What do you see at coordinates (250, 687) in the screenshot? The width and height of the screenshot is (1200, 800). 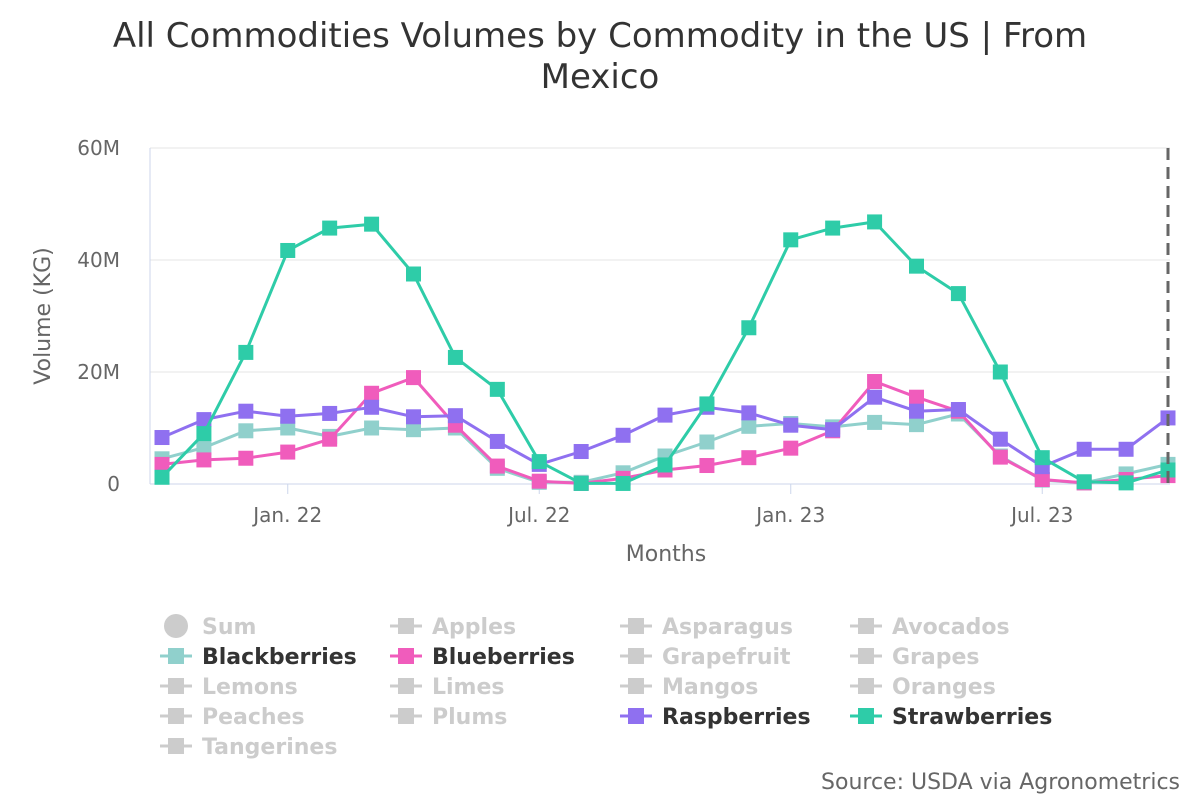 I see `legend-label: Lemons` at bounding box center [250, 687].